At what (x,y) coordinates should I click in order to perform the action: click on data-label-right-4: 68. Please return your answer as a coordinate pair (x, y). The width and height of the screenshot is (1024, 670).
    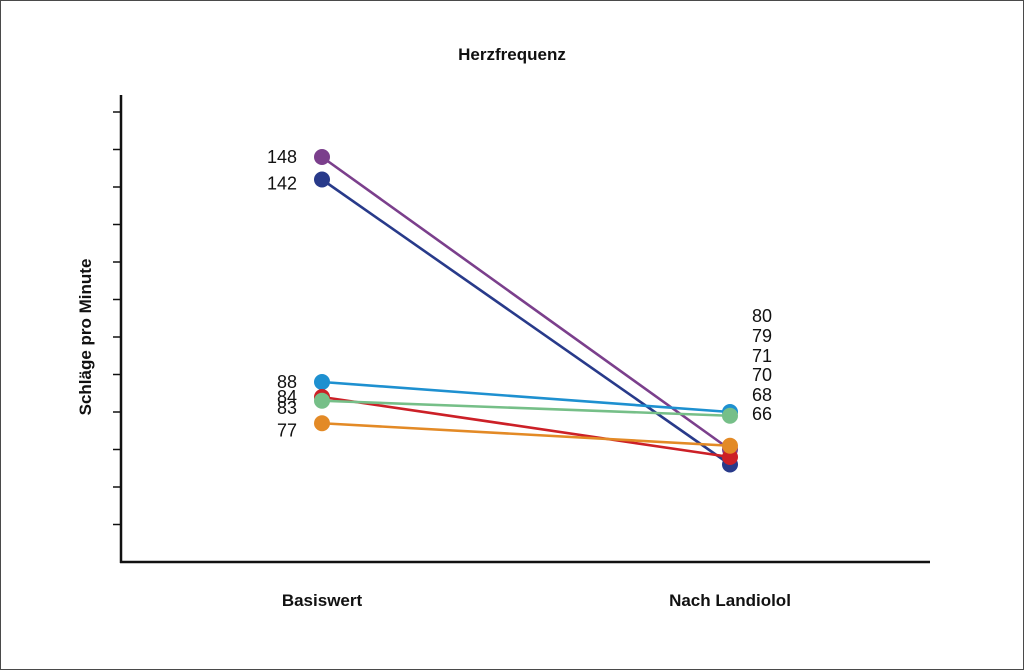
    Looking at the image, I should click on (762, 395).